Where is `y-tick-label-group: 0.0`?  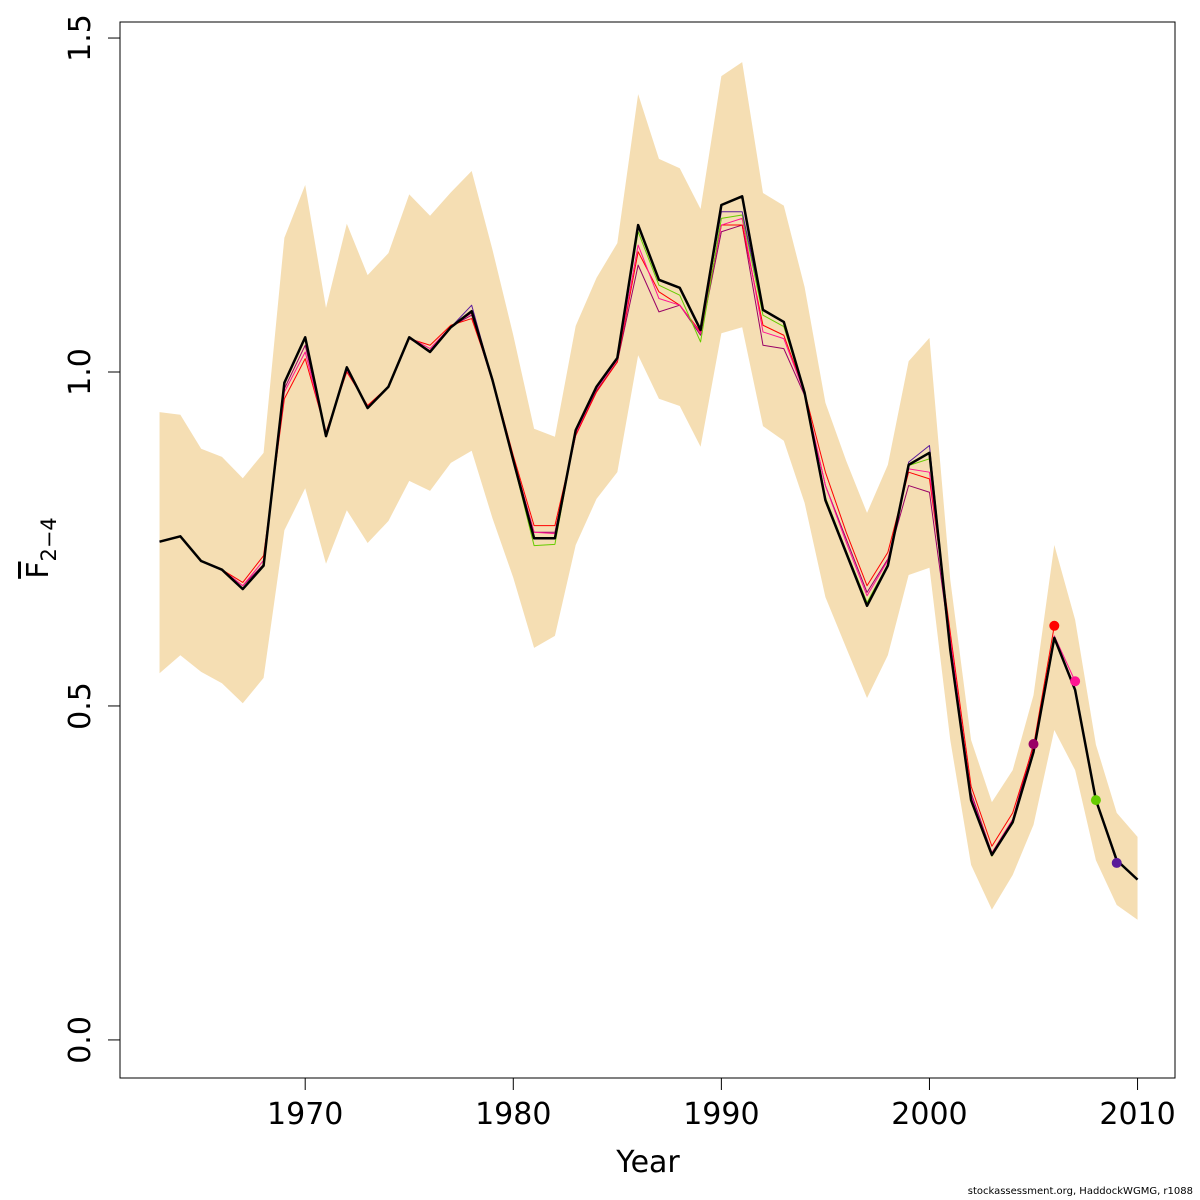
y-tick-label-group: 0.0 is located at coordinates (80, 1040).